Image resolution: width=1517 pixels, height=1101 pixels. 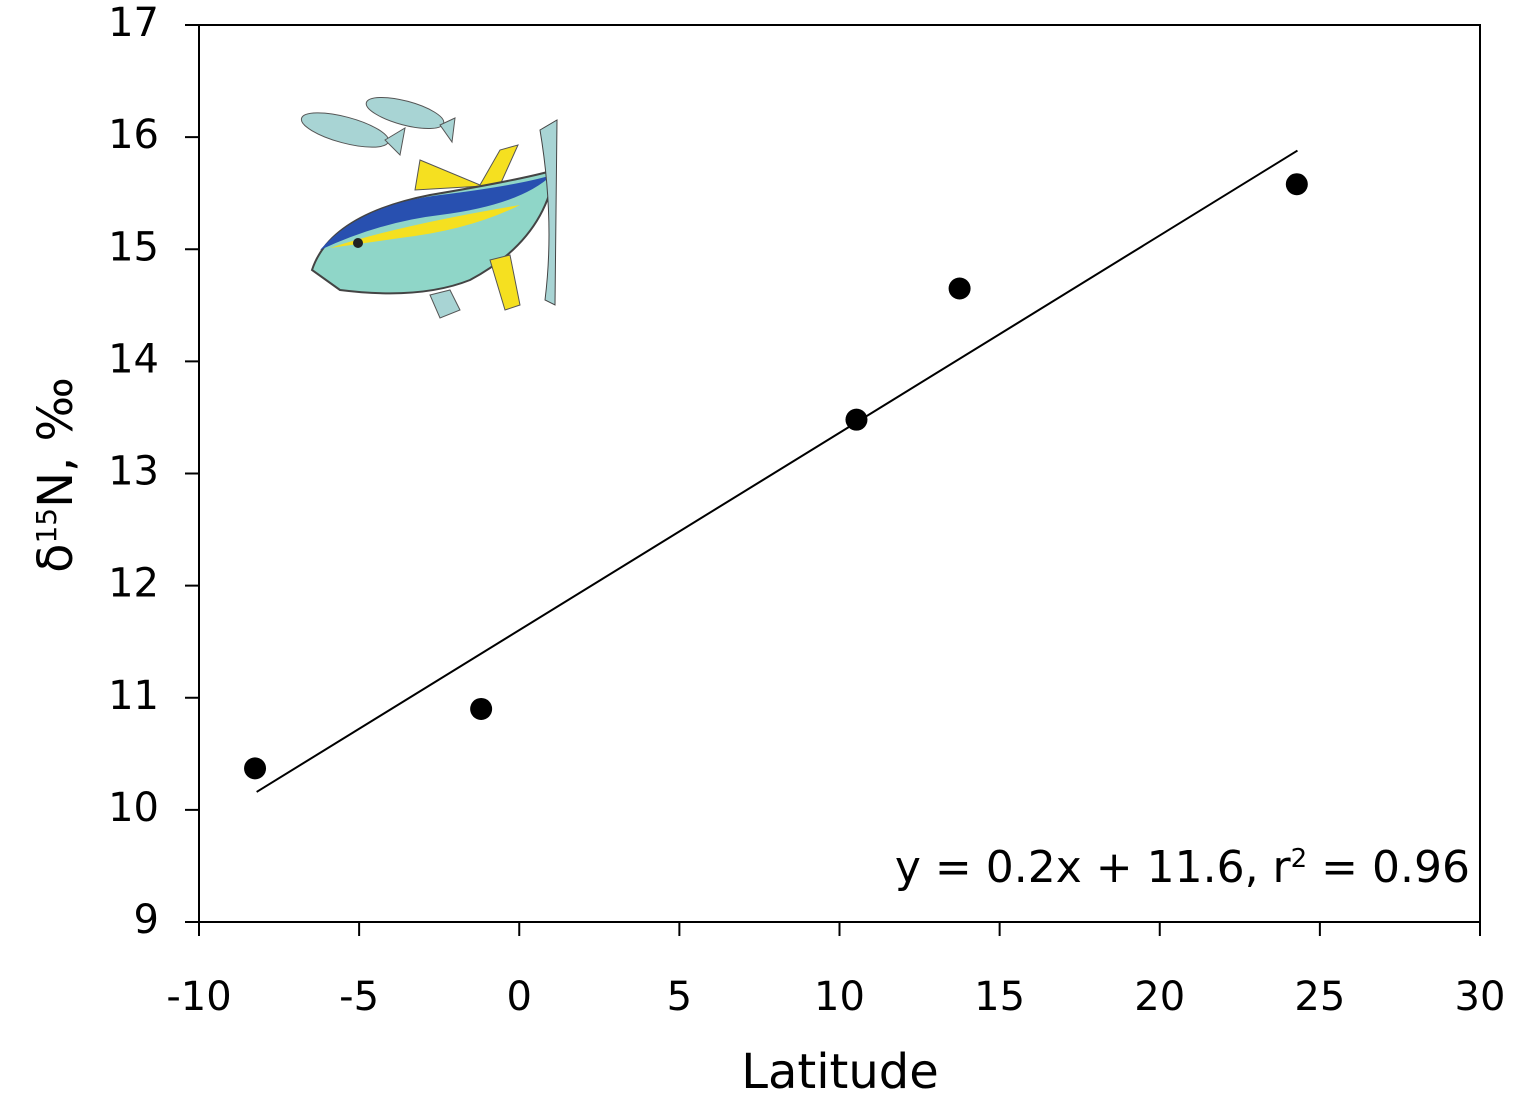 I want to click on y-tick-label: 9, so click(x=146, y=920).